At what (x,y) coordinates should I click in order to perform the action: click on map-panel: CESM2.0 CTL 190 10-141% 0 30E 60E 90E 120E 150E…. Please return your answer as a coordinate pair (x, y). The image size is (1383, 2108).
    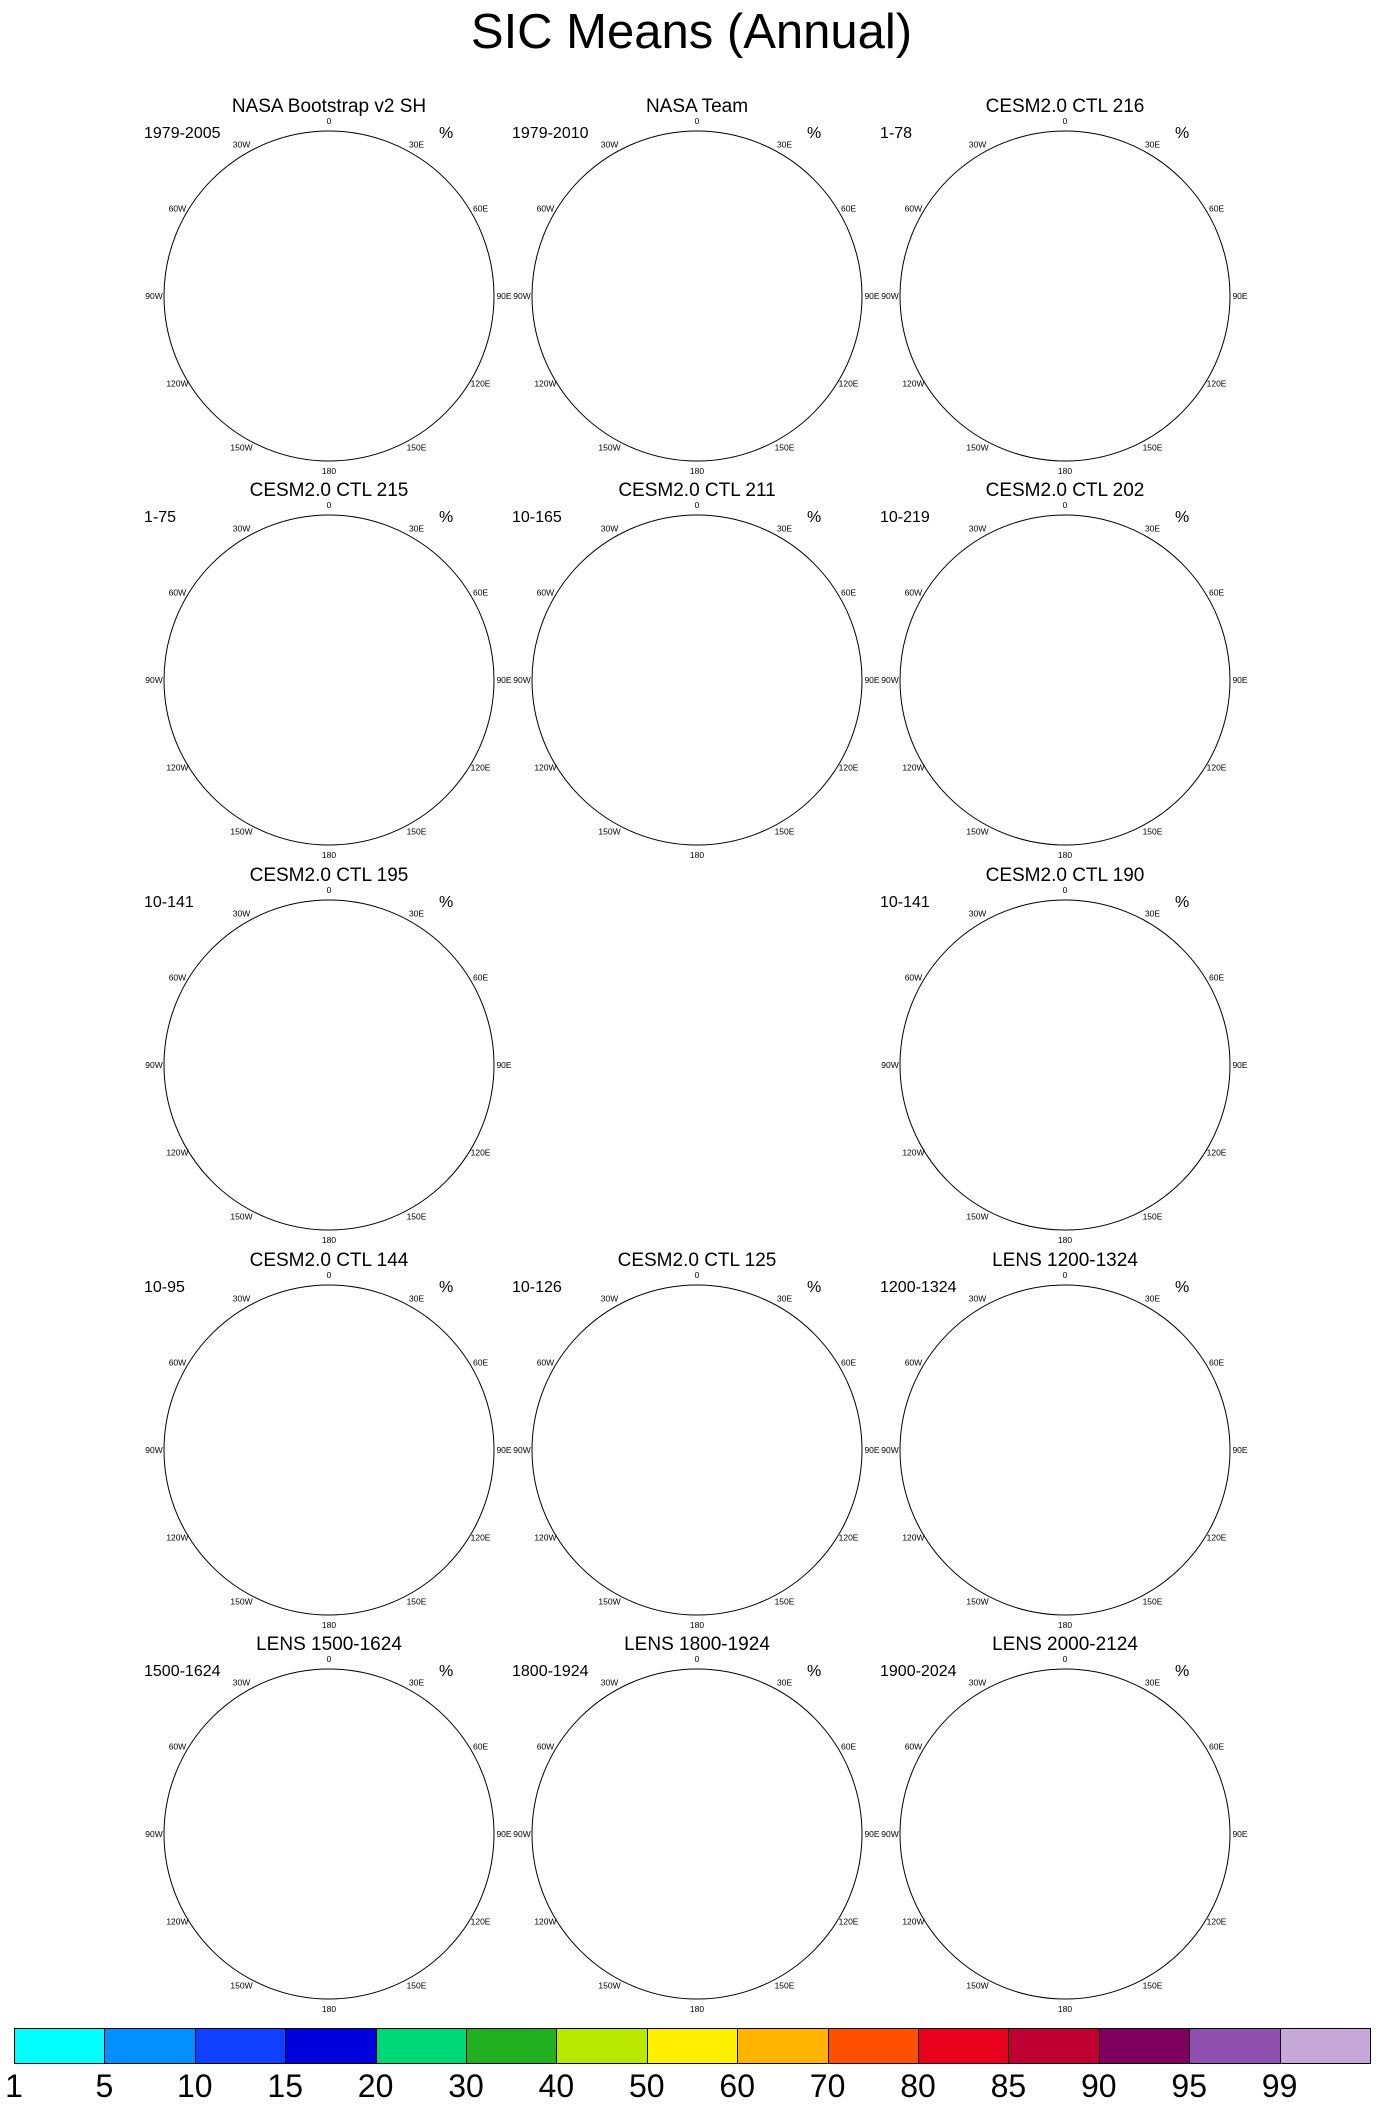
    Looking at the image, I should click on (1065, 1055).